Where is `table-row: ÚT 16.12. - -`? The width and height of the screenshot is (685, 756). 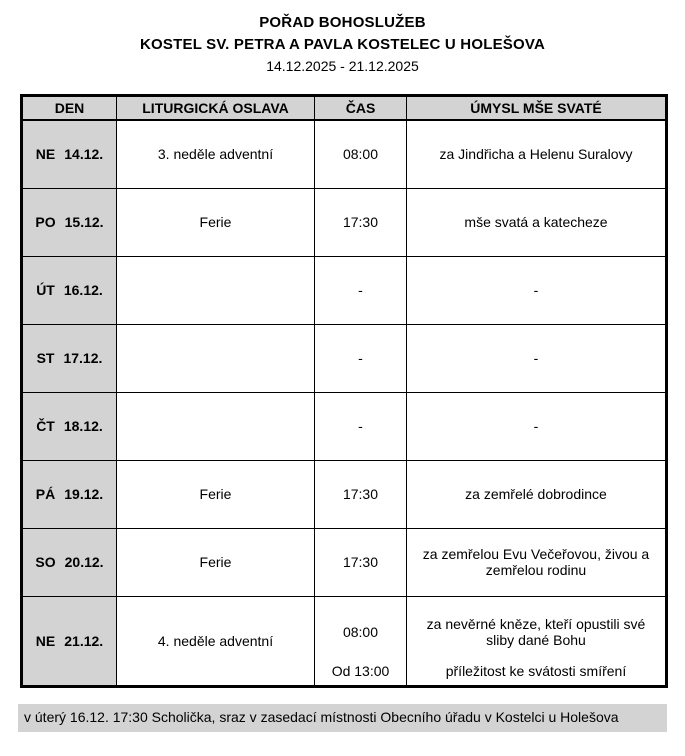 table-row: ÚT 16.12. - - is located at coordinates (344, 290).